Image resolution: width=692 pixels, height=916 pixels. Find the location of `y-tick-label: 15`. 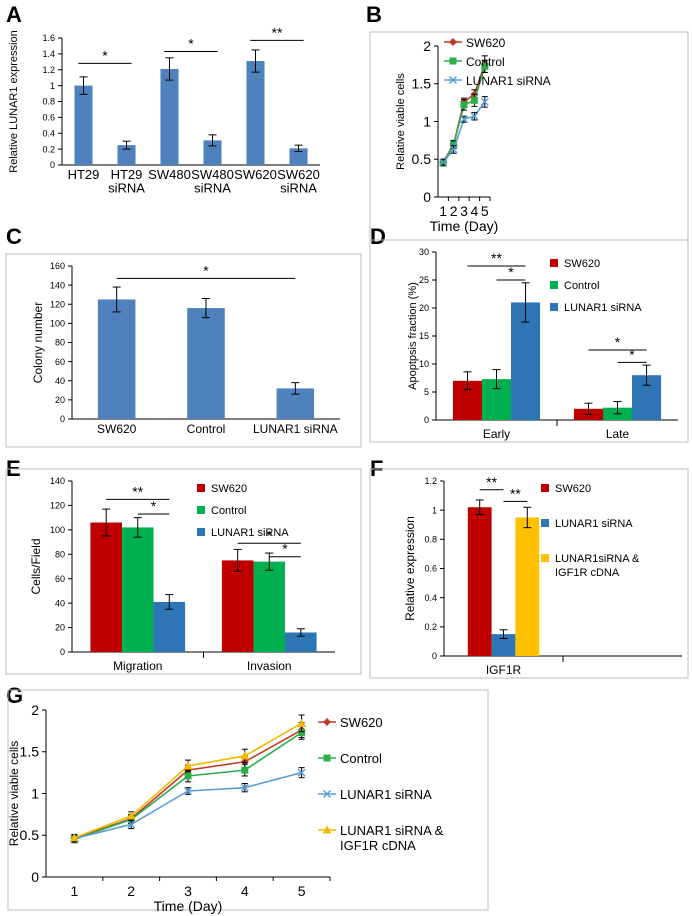

y-tick-label: 15 is located at coordinates (424, 336).